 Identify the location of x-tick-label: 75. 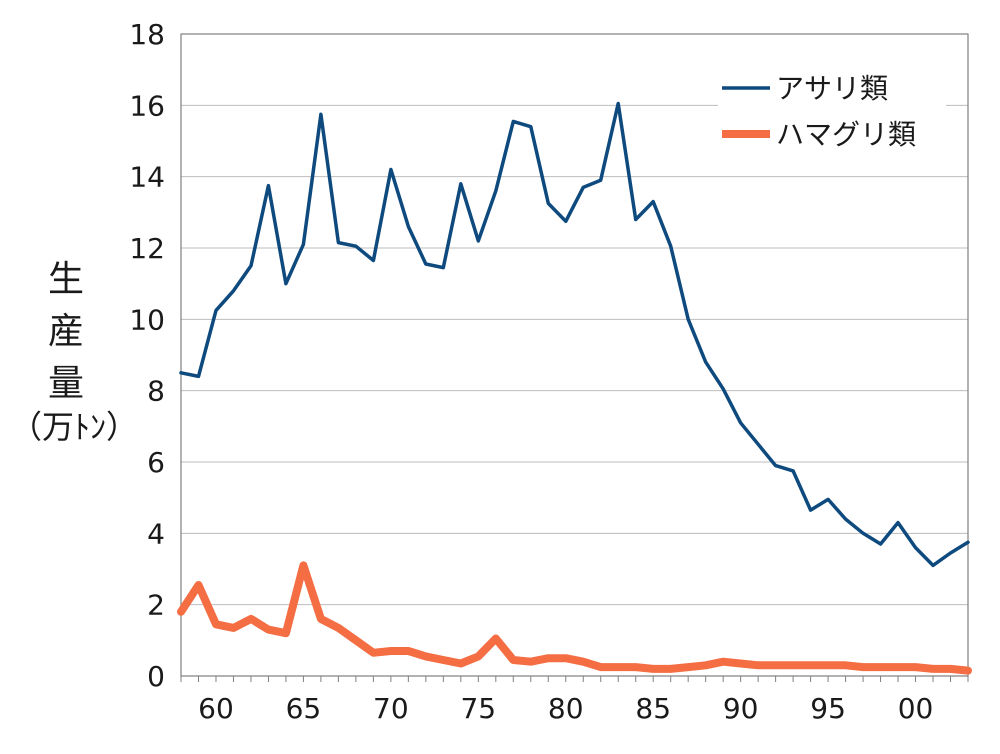
(478, 708).